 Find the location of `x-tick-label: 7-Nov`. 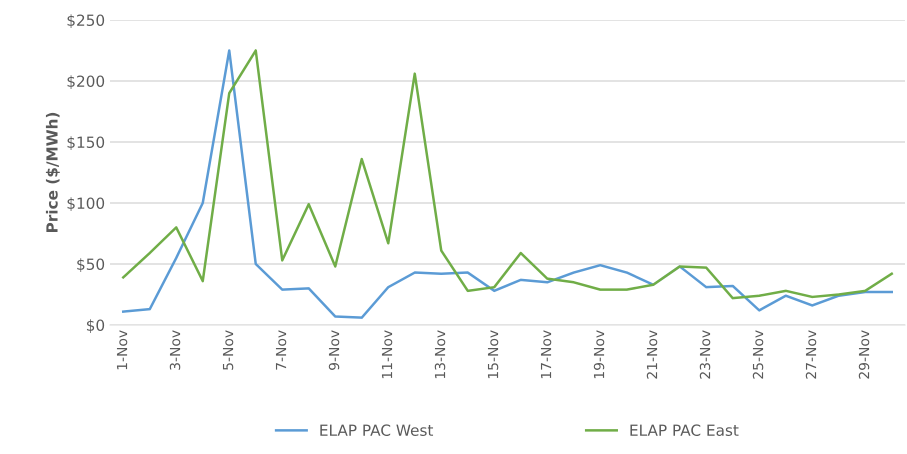

x-tick-label: 7-Nov is located at coordinates (281, 350).